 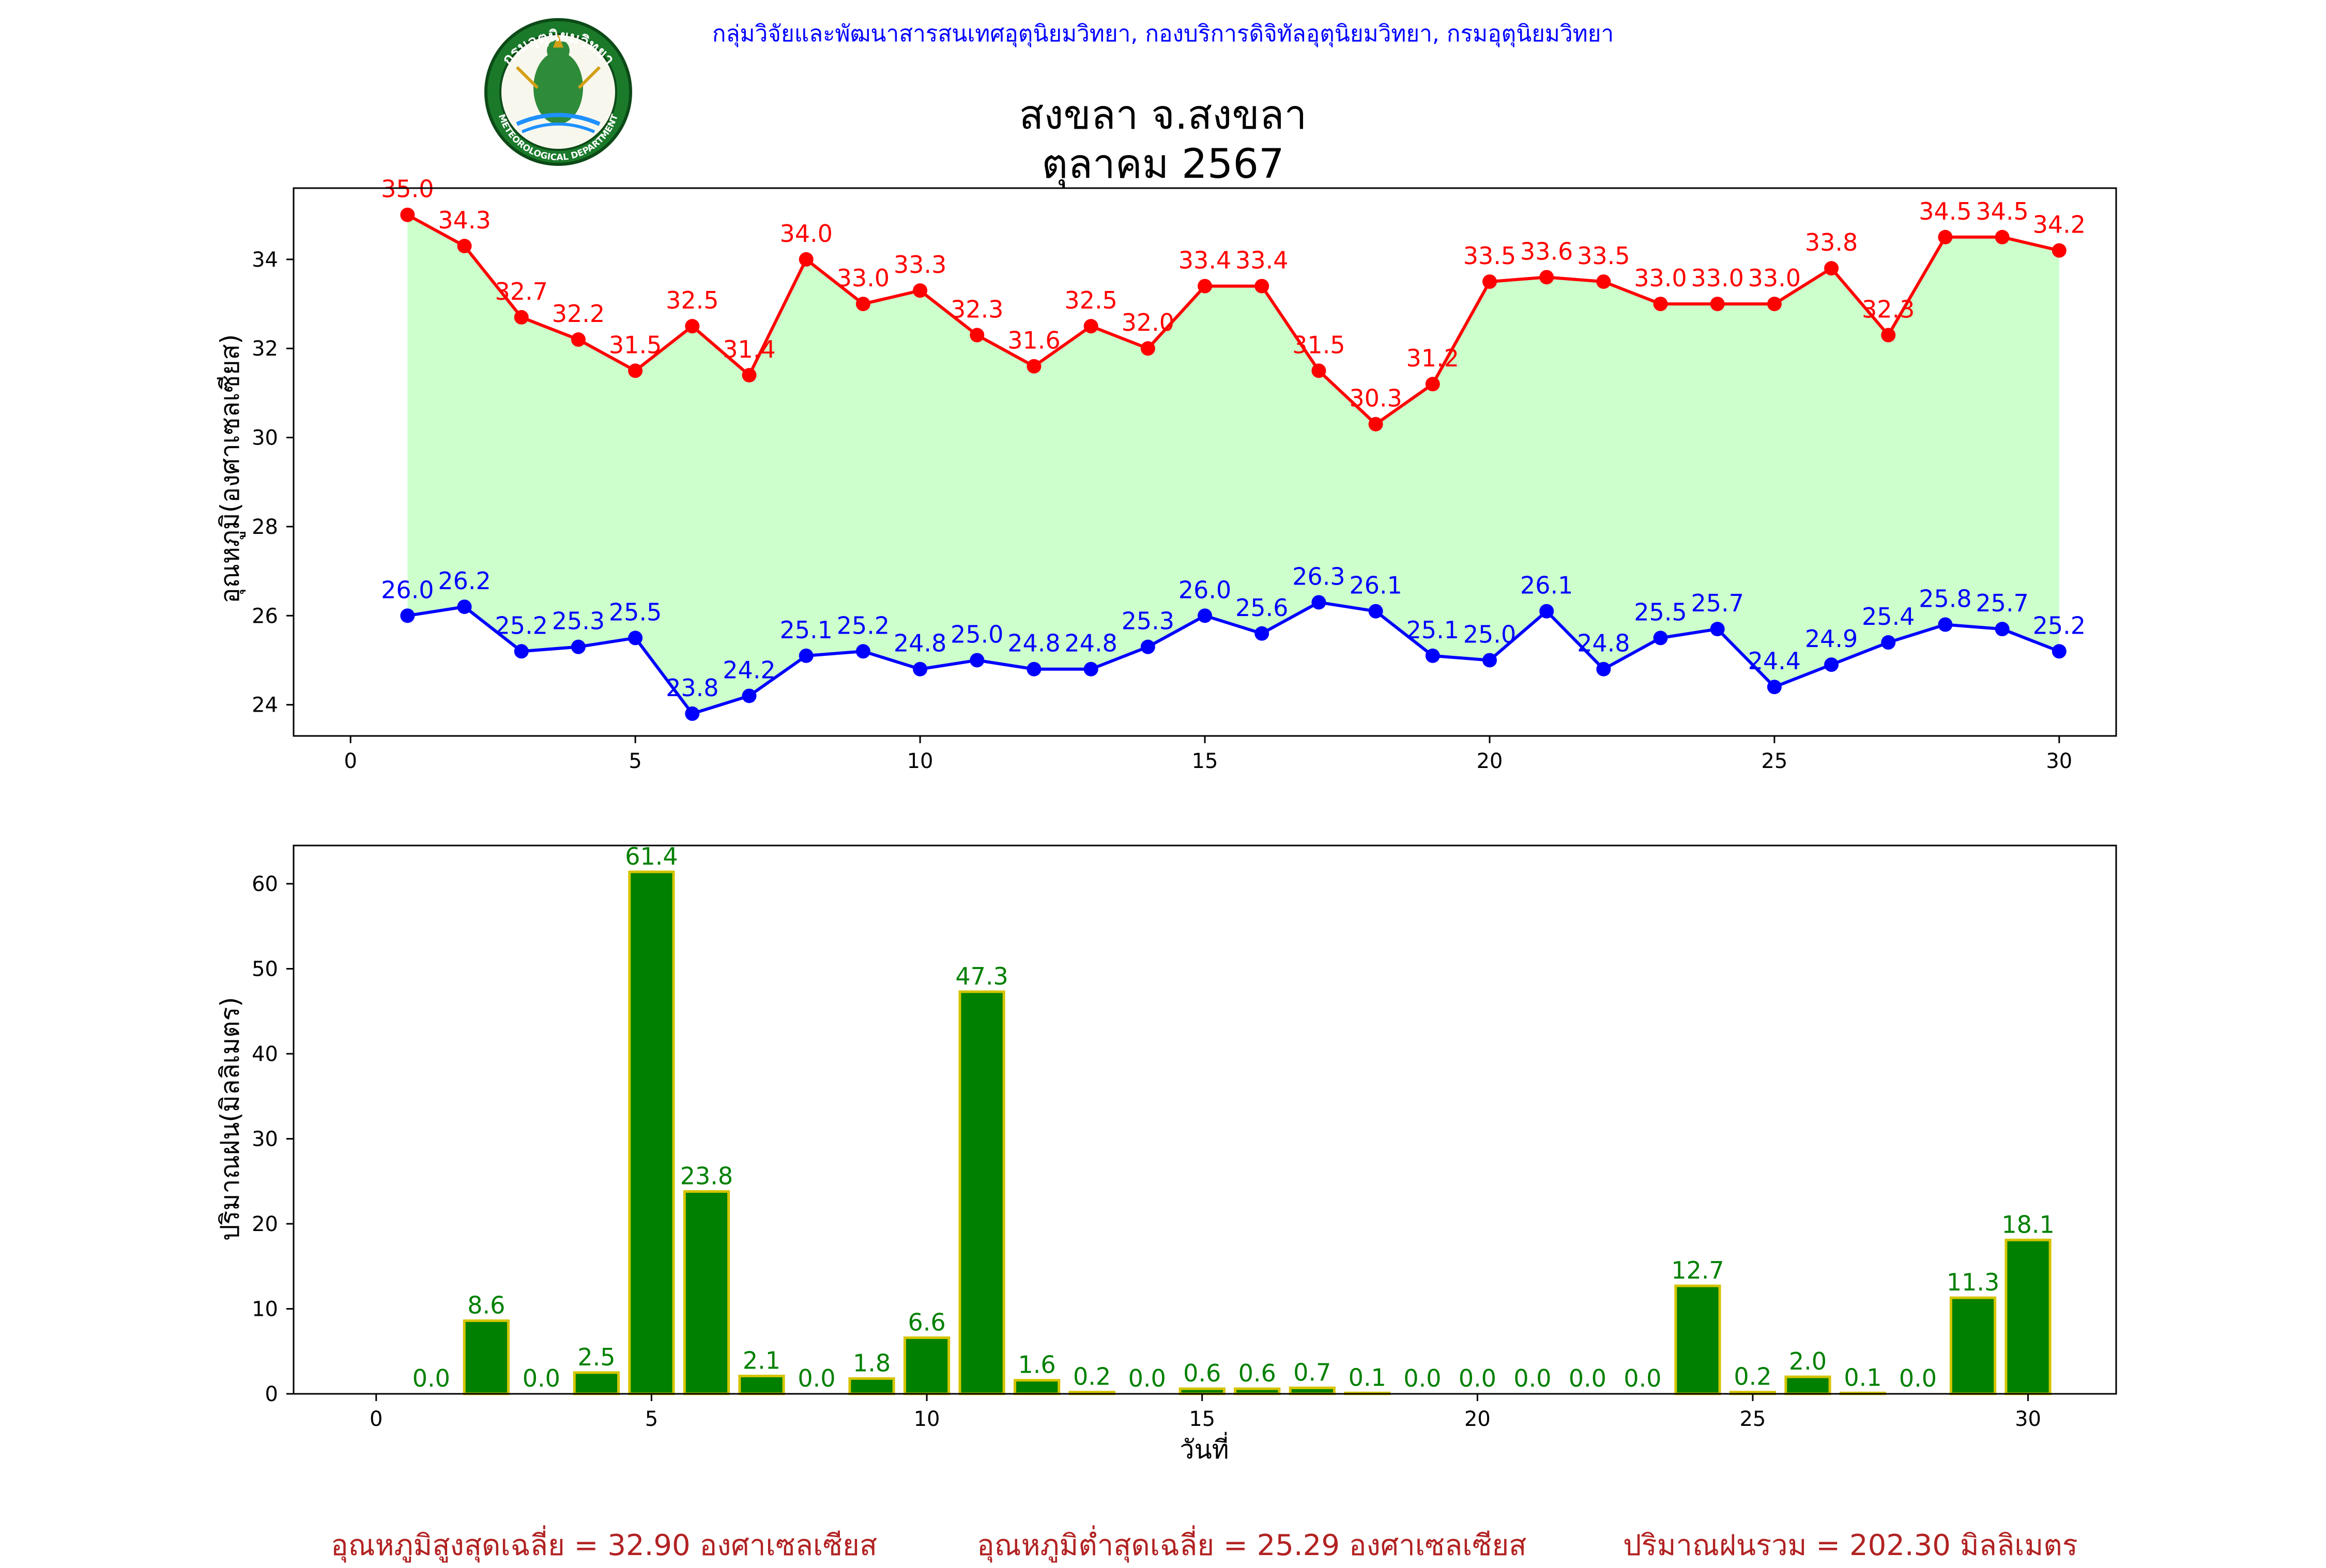 I want to click on rainfall-x-tick-label: 20, so click(x=1477, y=1419).